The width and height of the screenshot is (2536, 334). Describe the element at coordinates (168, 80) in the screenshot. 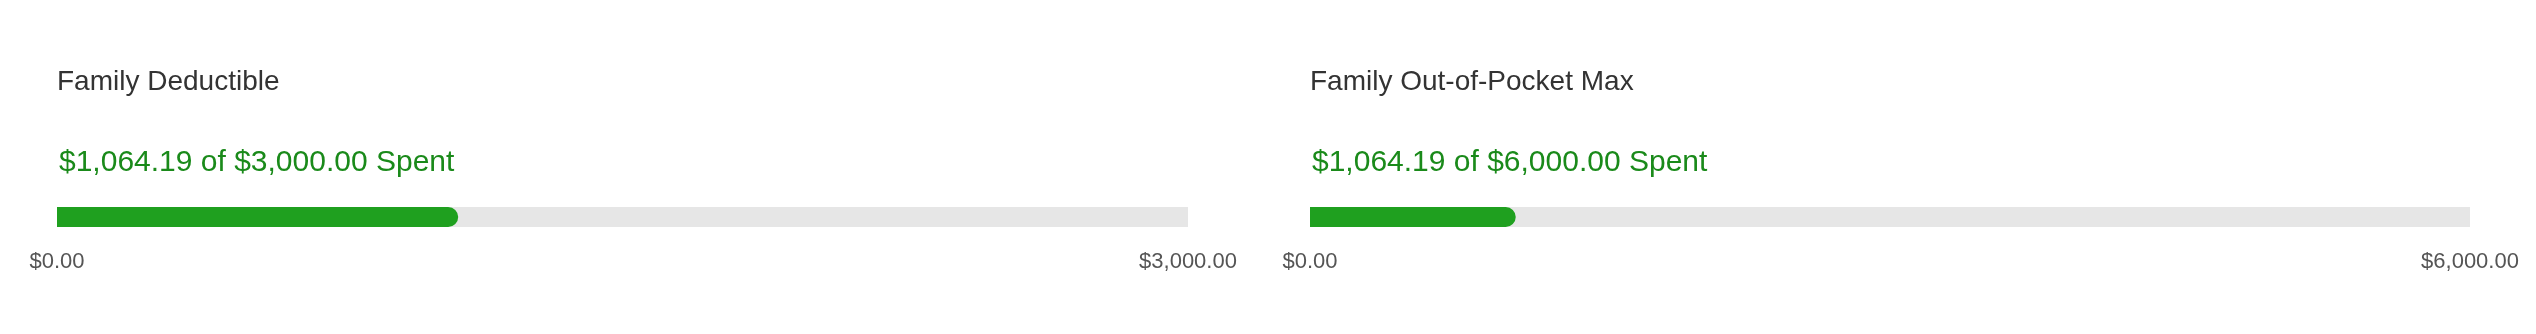

I see `chart-title: Family Deductible` at that location.